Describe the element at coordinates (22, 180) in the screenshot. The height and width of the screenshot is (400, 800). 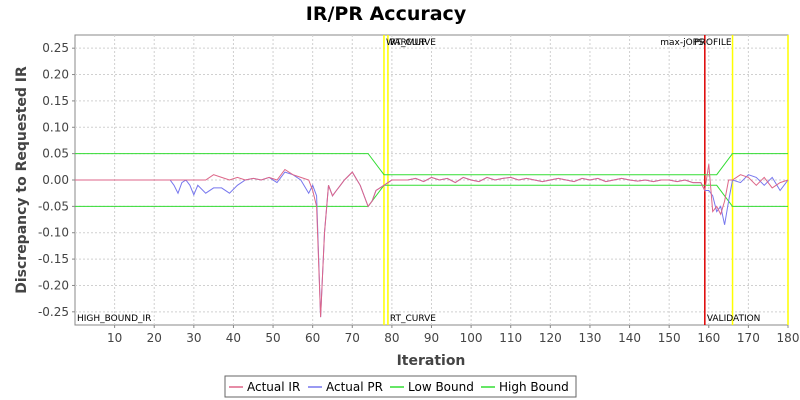
I see `y-axis-title: Discrepancy to Requested IR` at that location.